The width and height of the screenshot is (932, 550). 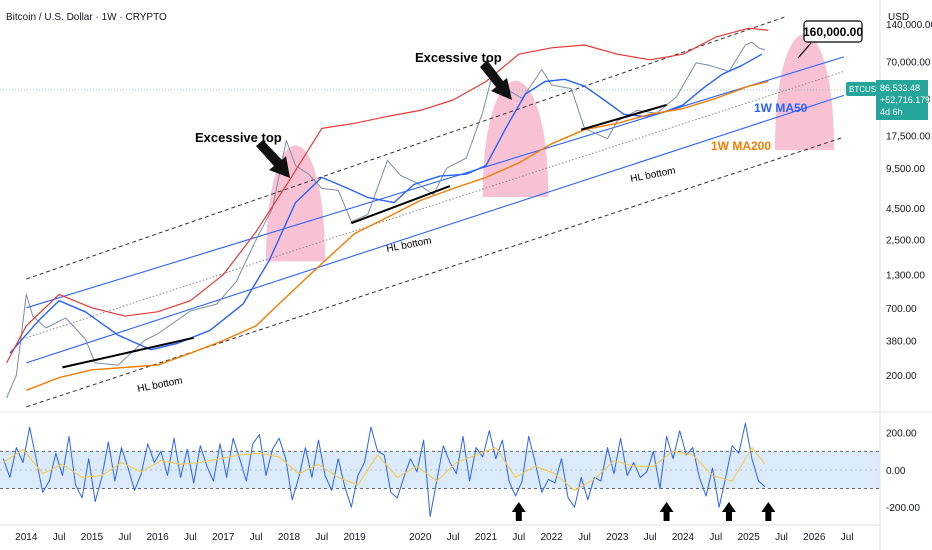 What do you see at coordinates (238, 137) in the screenshot?
I see `excessive-top-label-1: Excessive top` at bounding box center [238, 137].